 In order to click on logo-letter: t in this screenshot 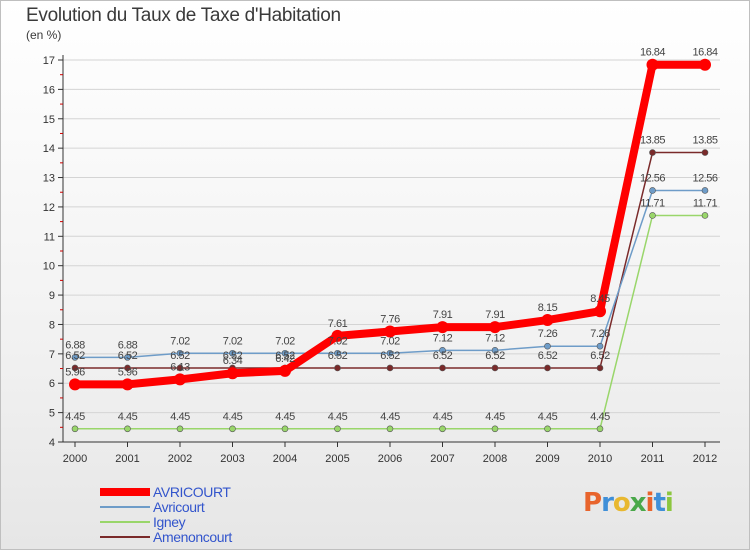, I will do `click(659, 503)`.